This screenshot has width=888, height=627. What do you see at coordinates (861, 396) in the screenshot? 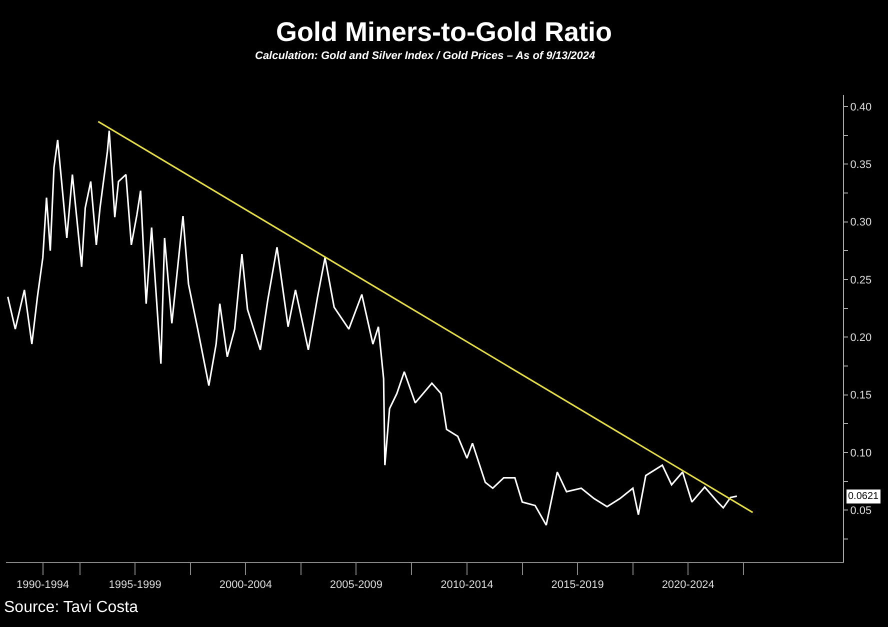
I see `y-tick-label: 0.15` at bounding box center [861, 396].